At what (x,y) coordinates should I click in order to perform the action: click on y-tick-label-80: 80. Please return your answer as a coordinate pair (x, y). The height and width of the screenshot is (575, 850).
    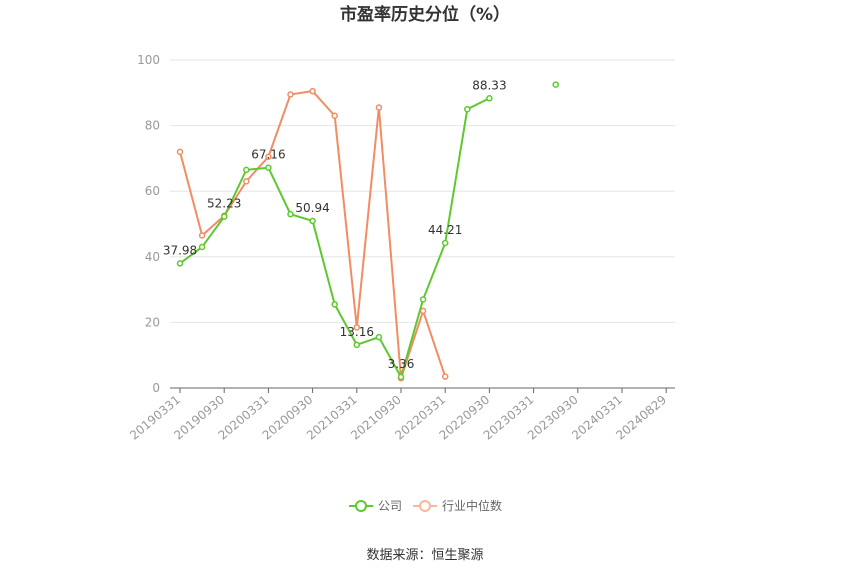
    Looking at the image, I should click on (152, 126).